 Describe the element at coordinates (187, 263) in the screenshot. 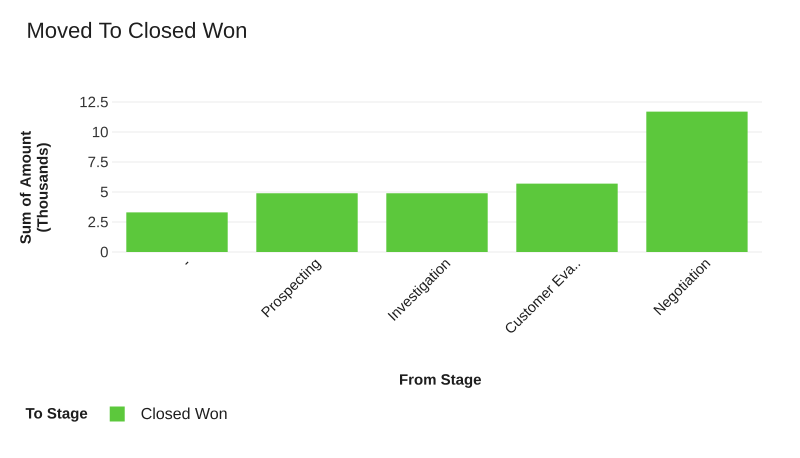

I see `x-tick-label: -` at that location.